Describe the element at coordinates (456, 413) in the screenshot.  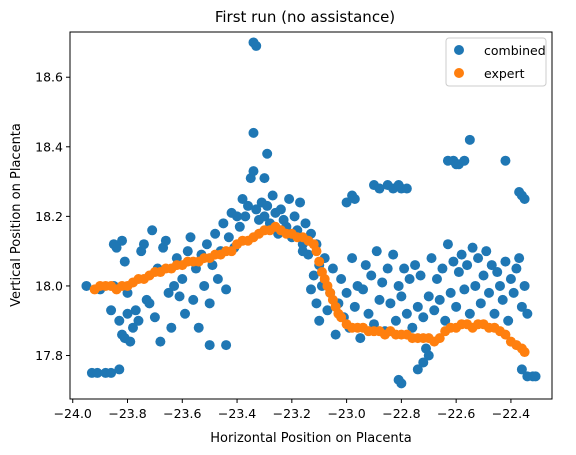
I see `x-tick-label: −22.6` at that location.